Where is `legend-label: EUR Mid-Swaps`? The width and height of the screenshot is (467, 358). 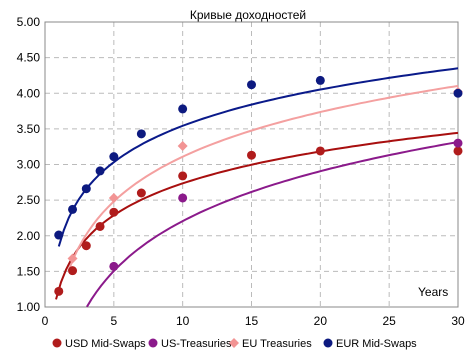 legend-label: EUR Mid-Swaps is located at coordinates (376, 344).